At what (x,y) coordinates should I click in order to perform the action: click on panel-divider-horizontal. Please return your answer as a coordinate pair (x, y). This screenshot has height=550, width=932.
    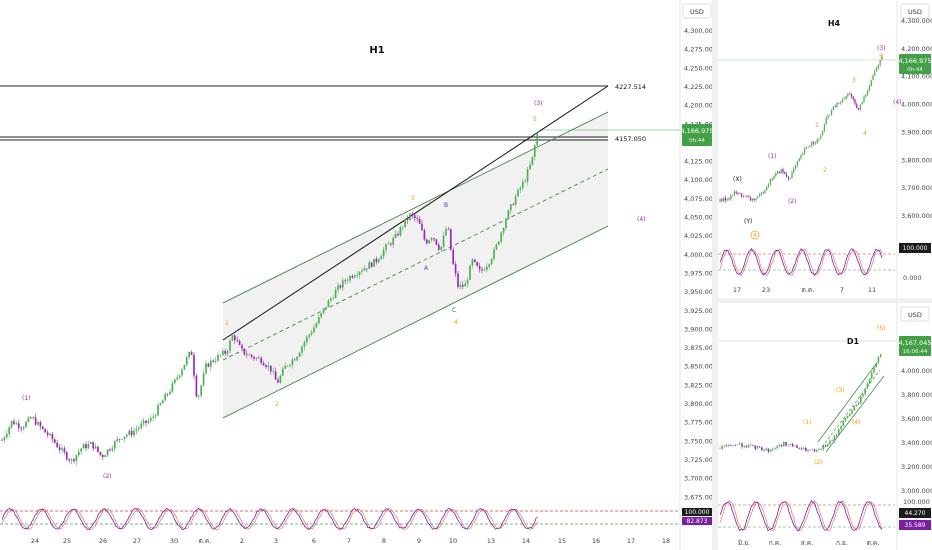
    Looking at the image, I should click on (825, 300).